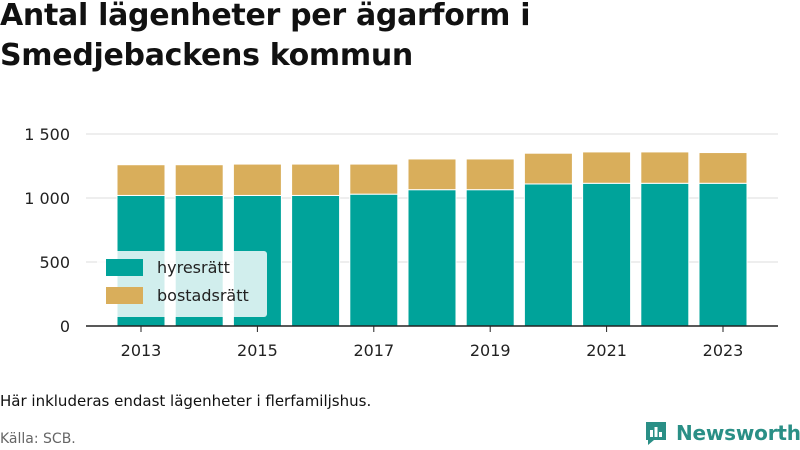  I want to click on logo-text: Newsworthy, so click(738, 433).